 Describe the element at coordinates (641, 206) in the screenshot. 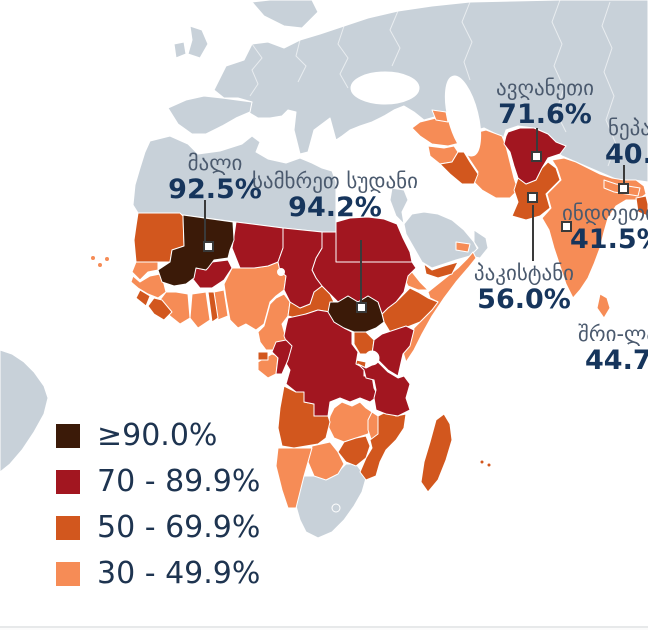

I see `country-bangladesh` at that location.